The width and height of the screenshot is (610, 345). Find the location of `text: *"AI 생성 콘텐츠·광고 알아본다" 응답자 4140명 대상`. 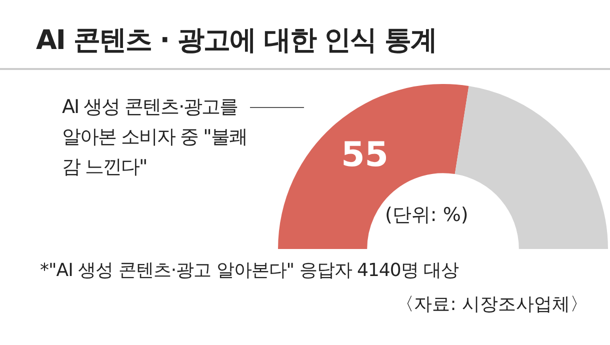

text: *"AI 생성 콘텐츠·광고 알아본다" 응답자 4140명 대상 is located at coordinates (249, 270).